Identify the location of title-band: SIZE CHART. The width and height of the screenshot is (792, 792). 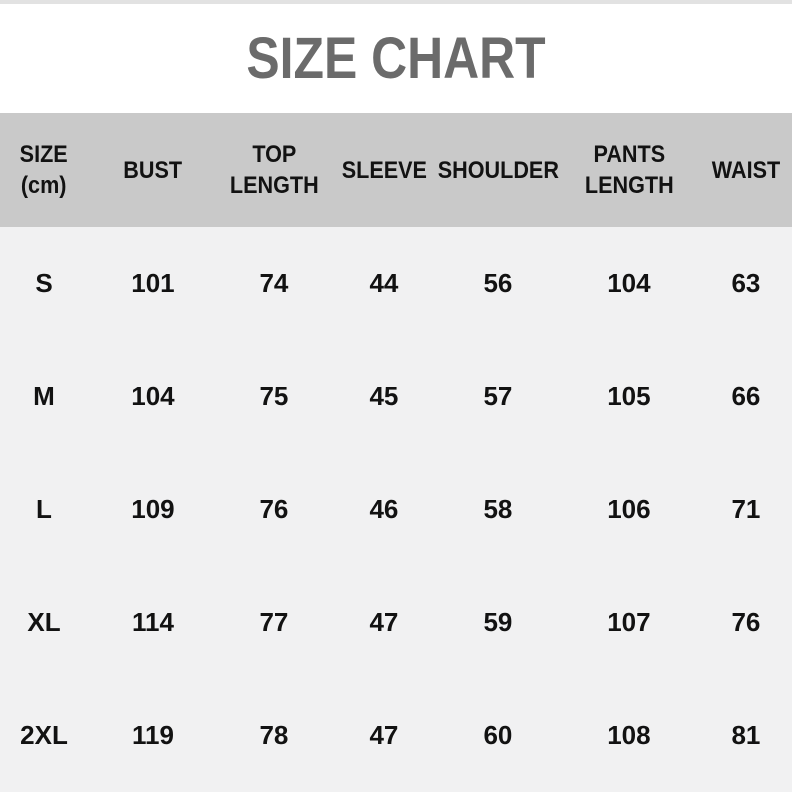
(396, 58).